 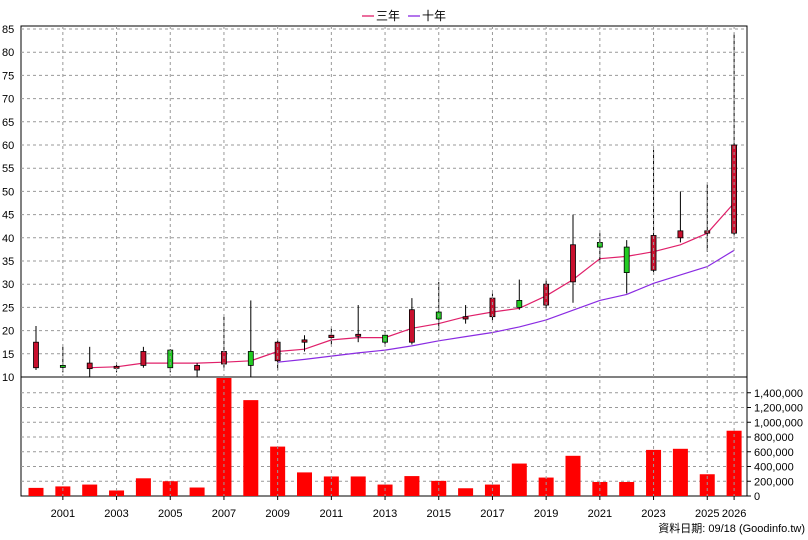 What do you see at coordinates (778, 394) in the screenshot?
I see `volume-tick-label: 1,400,000` at bounding box center [778, 394].